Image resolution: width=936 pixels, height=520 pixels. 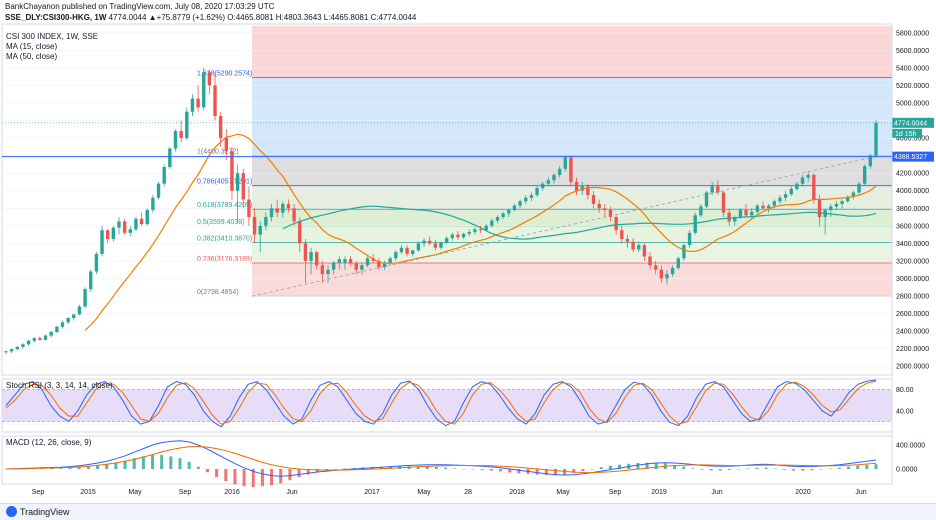 I want to click on tradingview-logo: TradingView, so click(x=38, y=511).